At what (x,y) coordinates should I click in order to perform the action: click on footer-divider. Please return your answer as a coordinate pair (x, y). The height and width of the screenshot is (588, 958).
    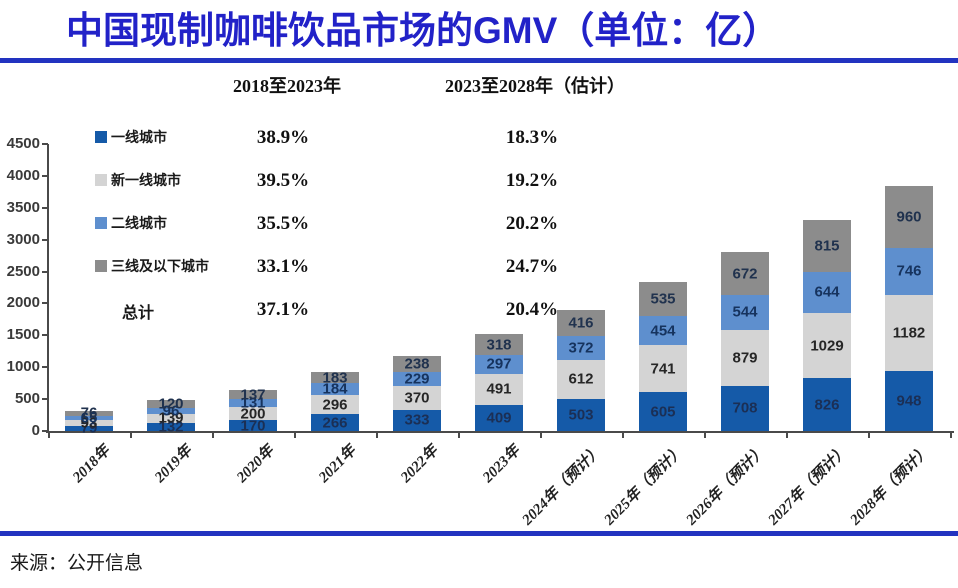
    Looking at the image, I should click on (479, 533).